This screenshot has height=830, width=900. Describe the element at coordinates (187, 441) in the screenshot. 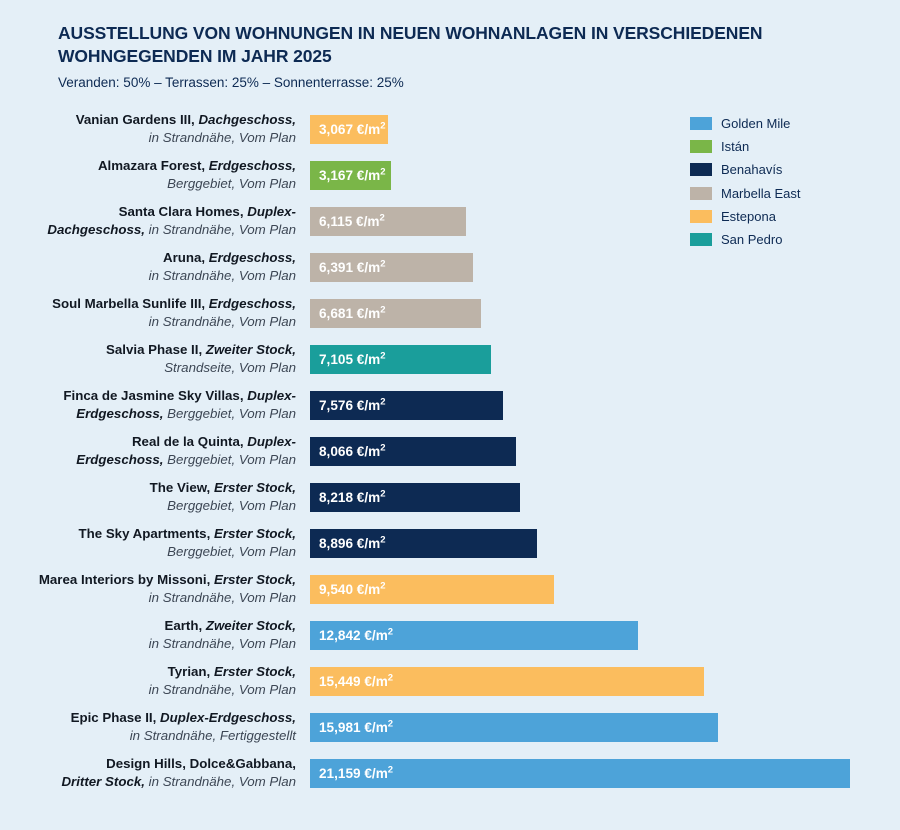

I see `row-label-segment: Real de la Quinta,` at that location.